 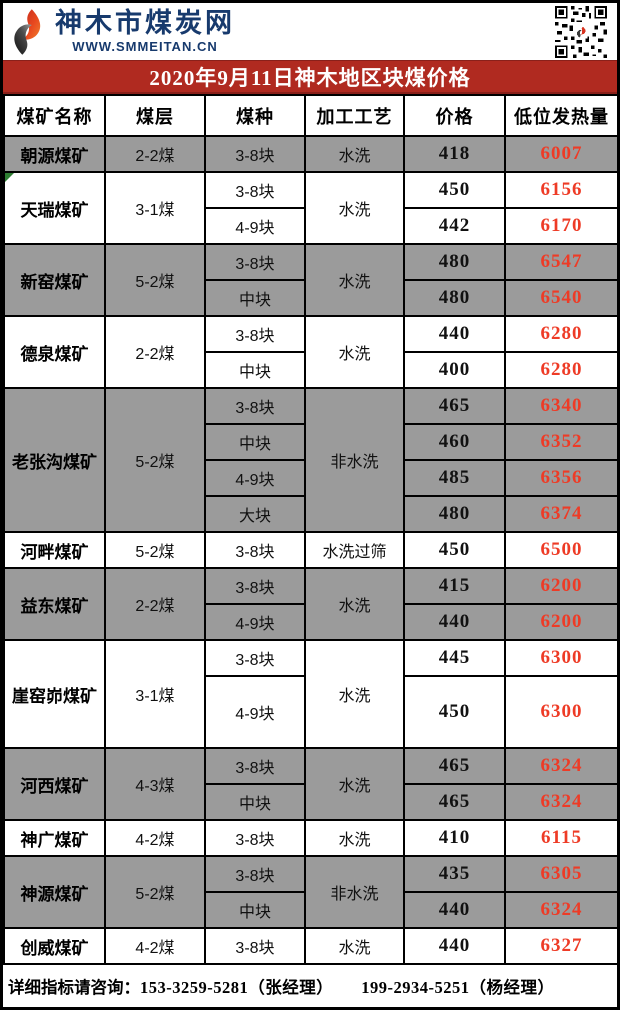 I want to click on mine-name-cell: 益东煤矿, so click(x=54, y=604).